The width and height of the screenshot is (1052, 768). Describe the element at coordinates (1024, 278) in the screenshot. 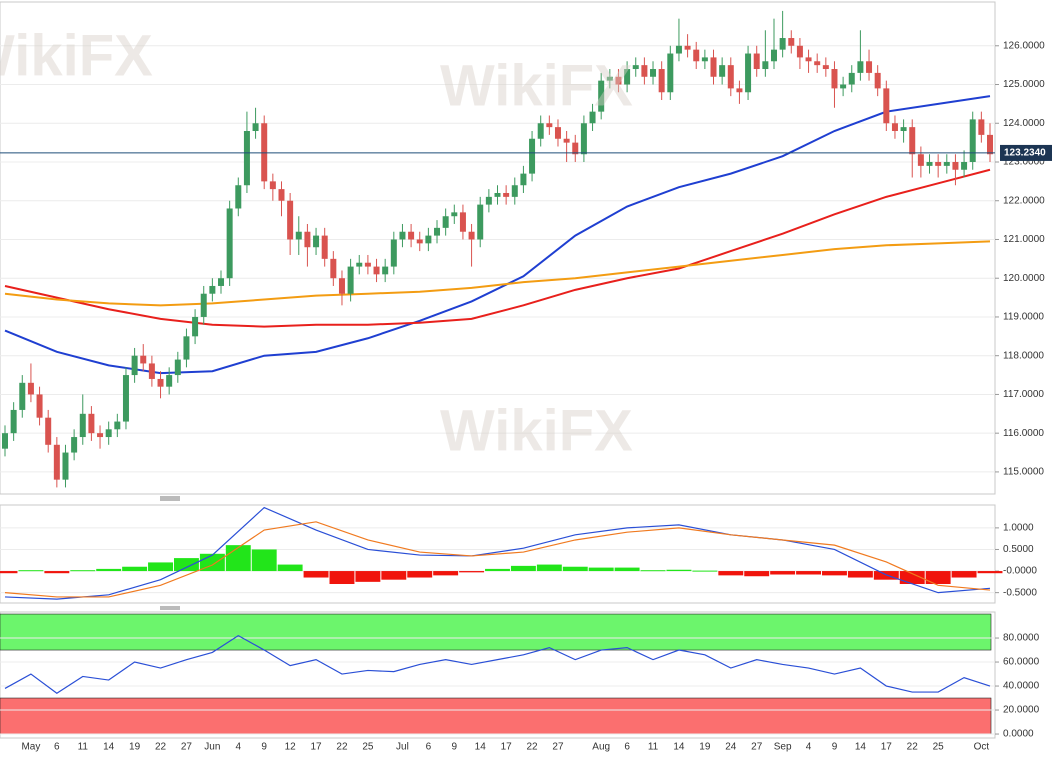

I see `y-tick-label: 120.0000` at that location.